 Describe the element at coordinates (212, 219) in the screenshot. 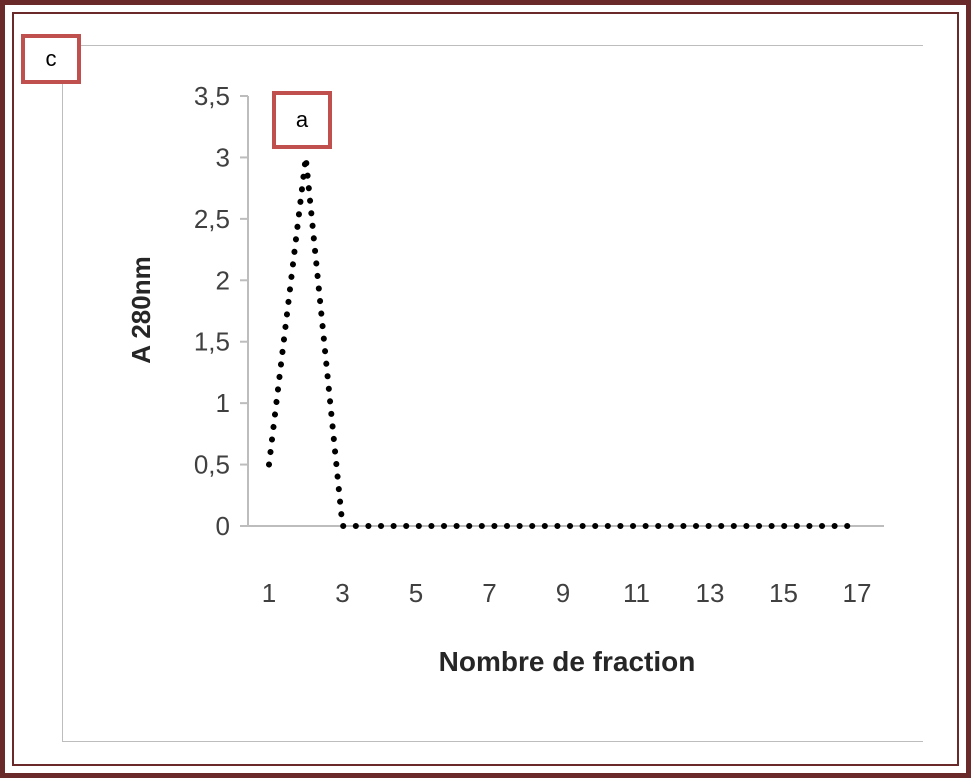

I see `y-tick-label: 2,5` at that location.